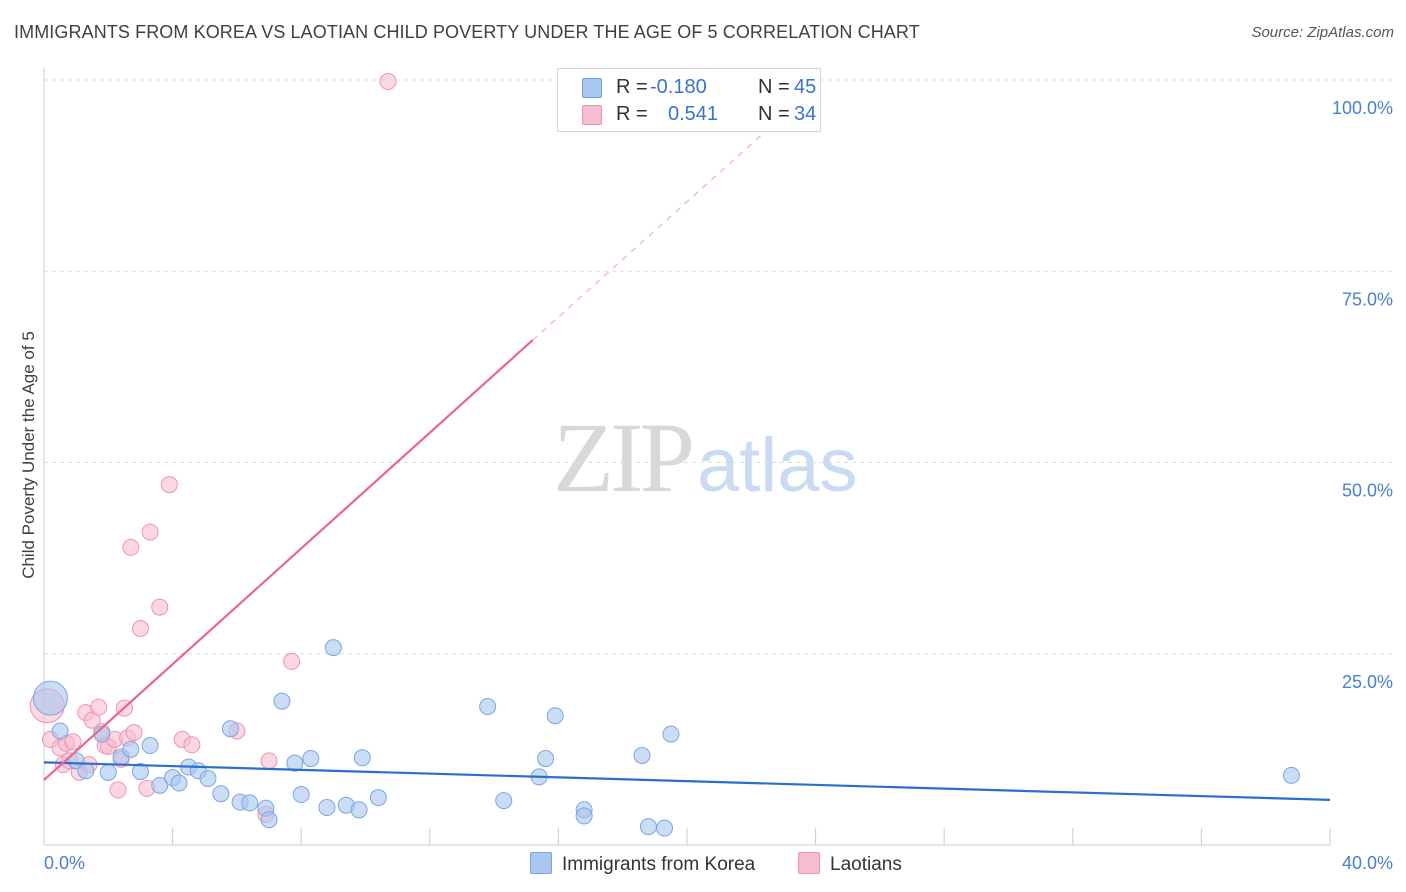 Image resolution: width=1406 pixels, height=892 pixels. I want to click on korea-trend-line, so click(687, 781).